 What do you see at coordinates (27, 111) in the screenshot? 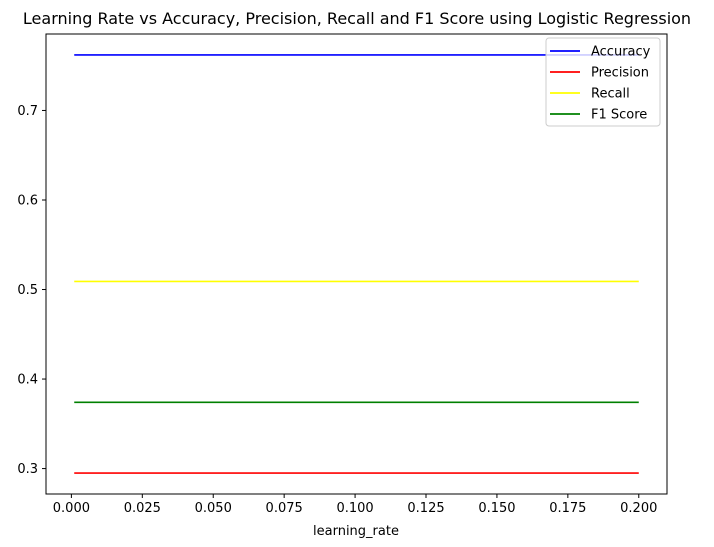
I see `y-tick-label: 0.7` at bounding box center [27, 111].